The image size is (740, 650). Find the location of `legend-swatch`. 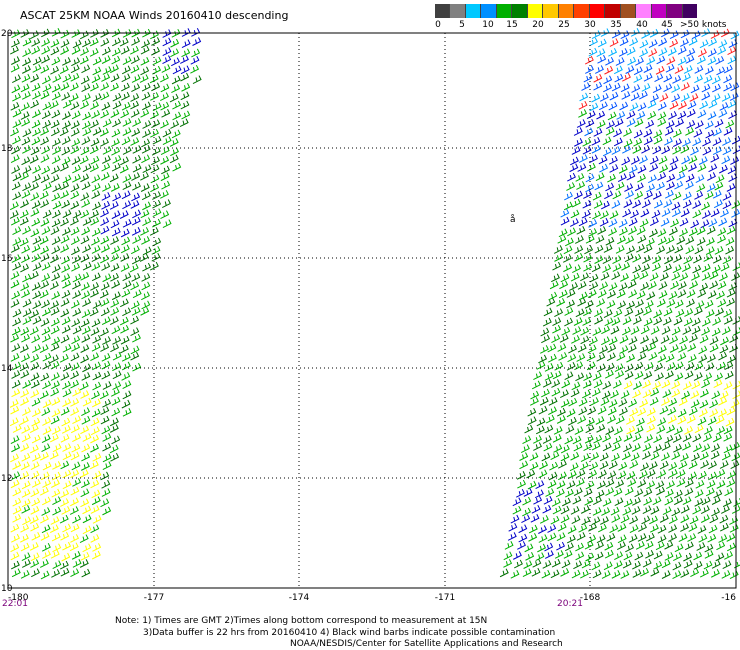

legend-swatch is located at coordinates (551, 11).